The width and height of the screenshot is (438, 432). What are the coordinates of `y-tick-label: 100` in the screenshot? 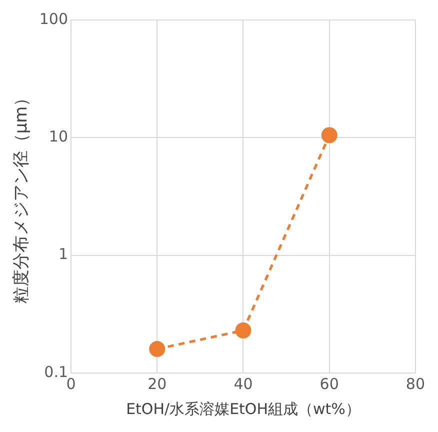 It's located at (53, 19).